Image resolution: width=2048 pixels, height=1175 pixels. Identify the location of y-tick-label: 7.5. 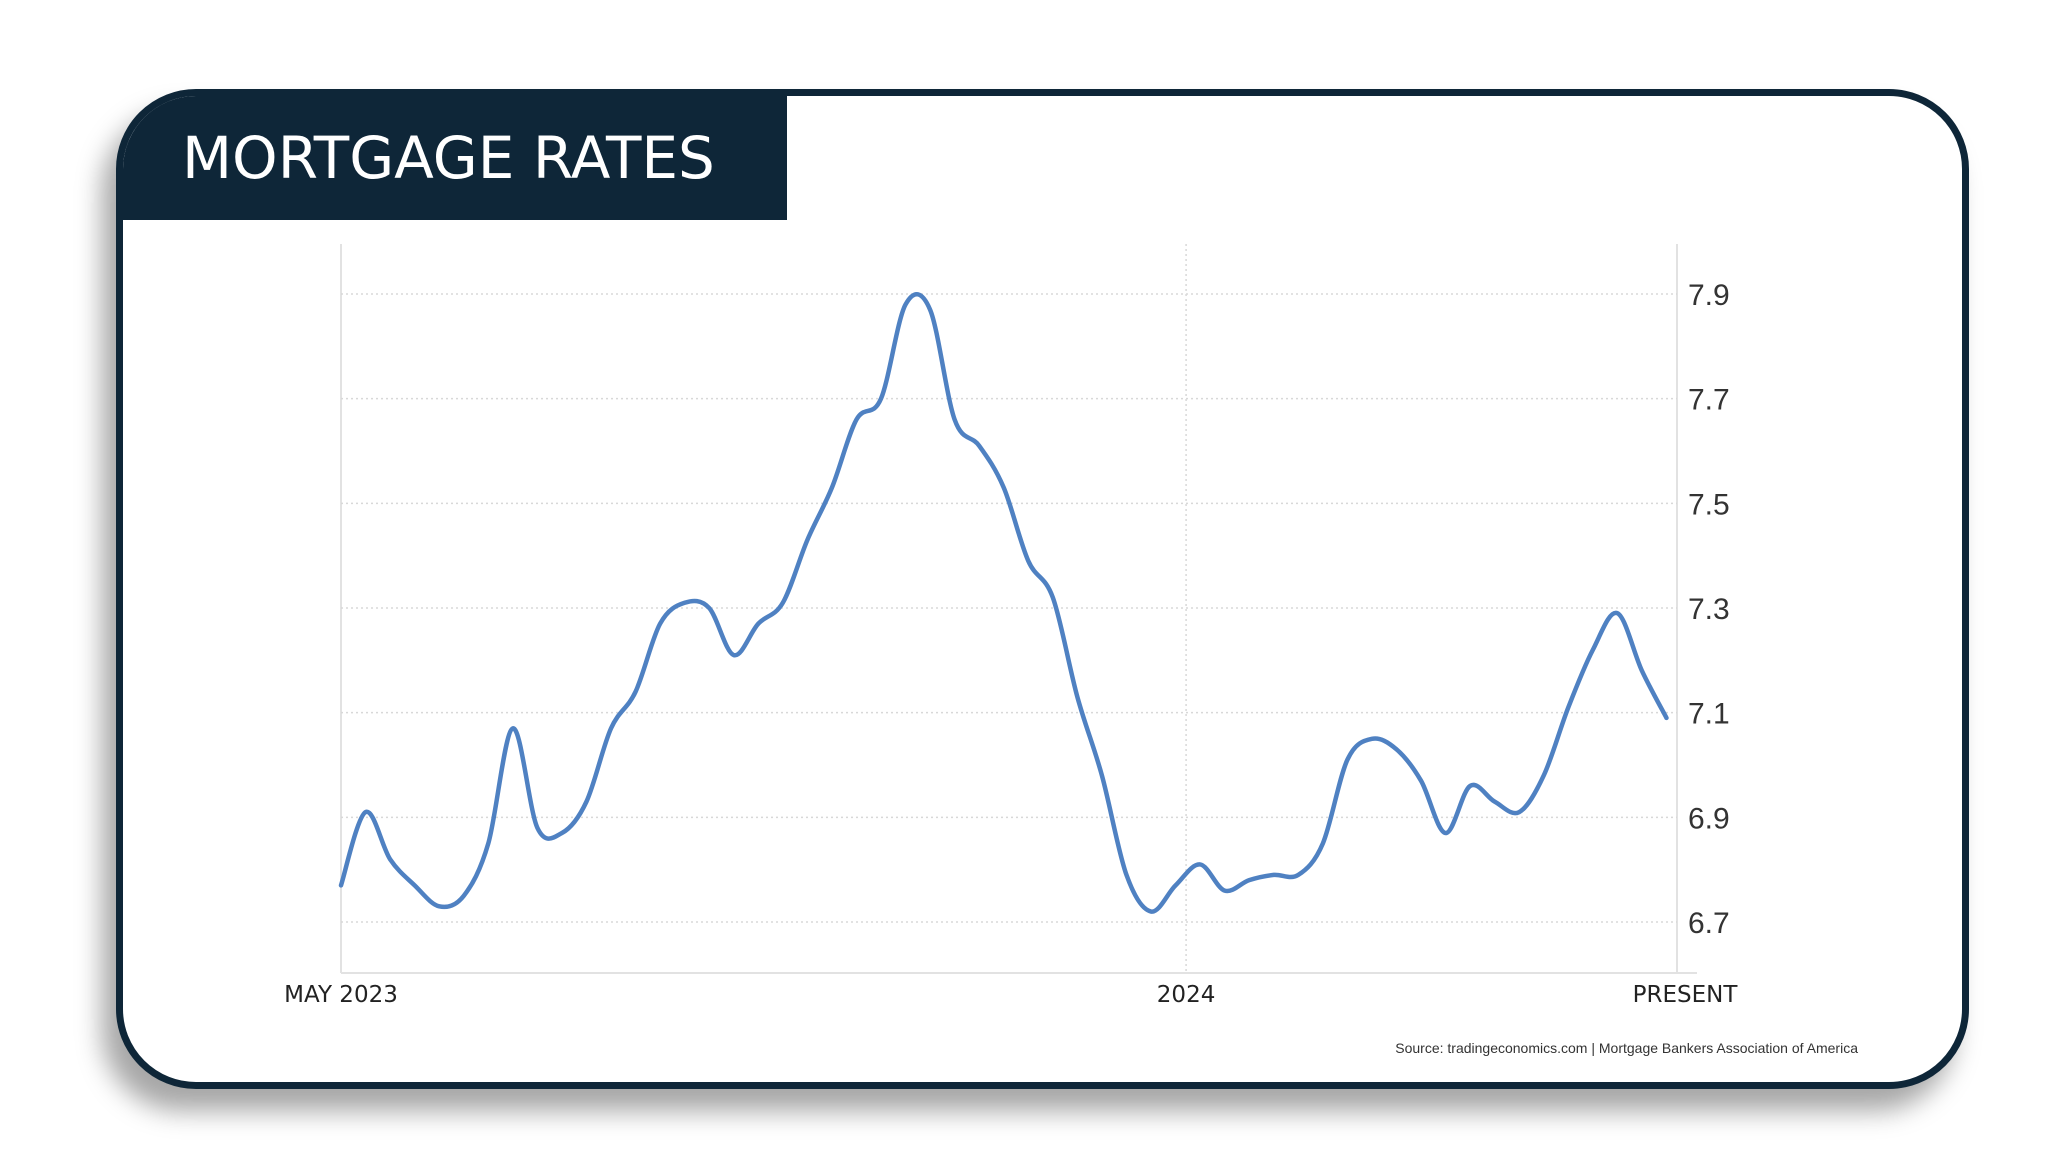
(1709, 504).